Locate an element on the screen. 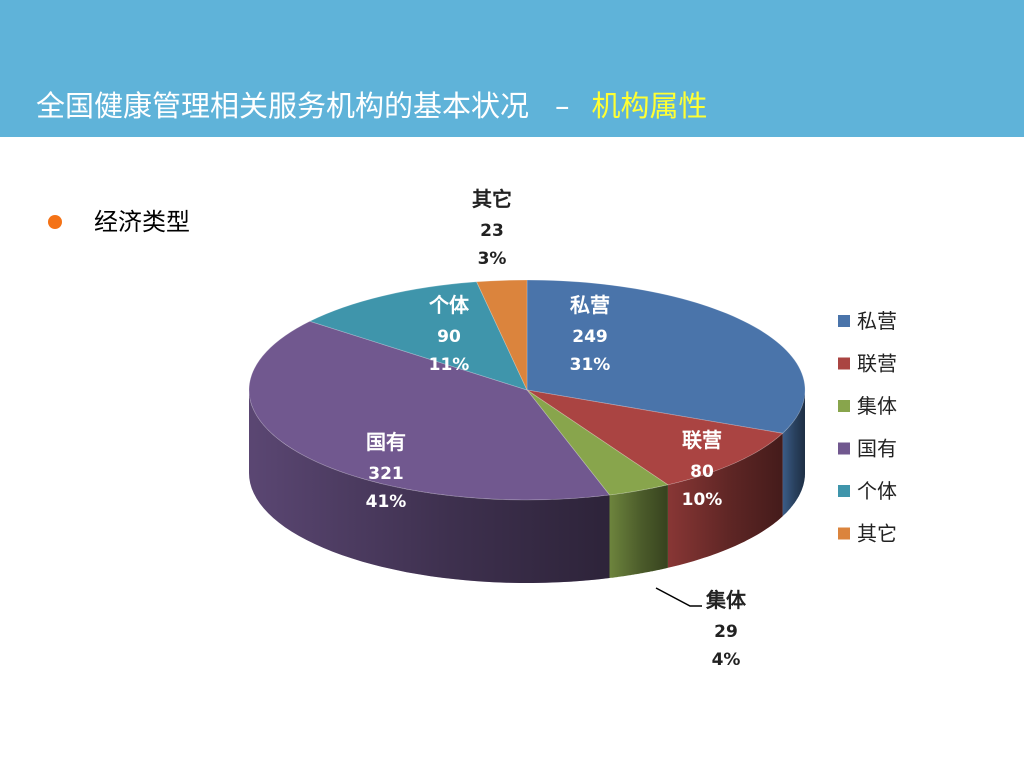  legend-label-3: 国有 is located at coordinates (877, 449).